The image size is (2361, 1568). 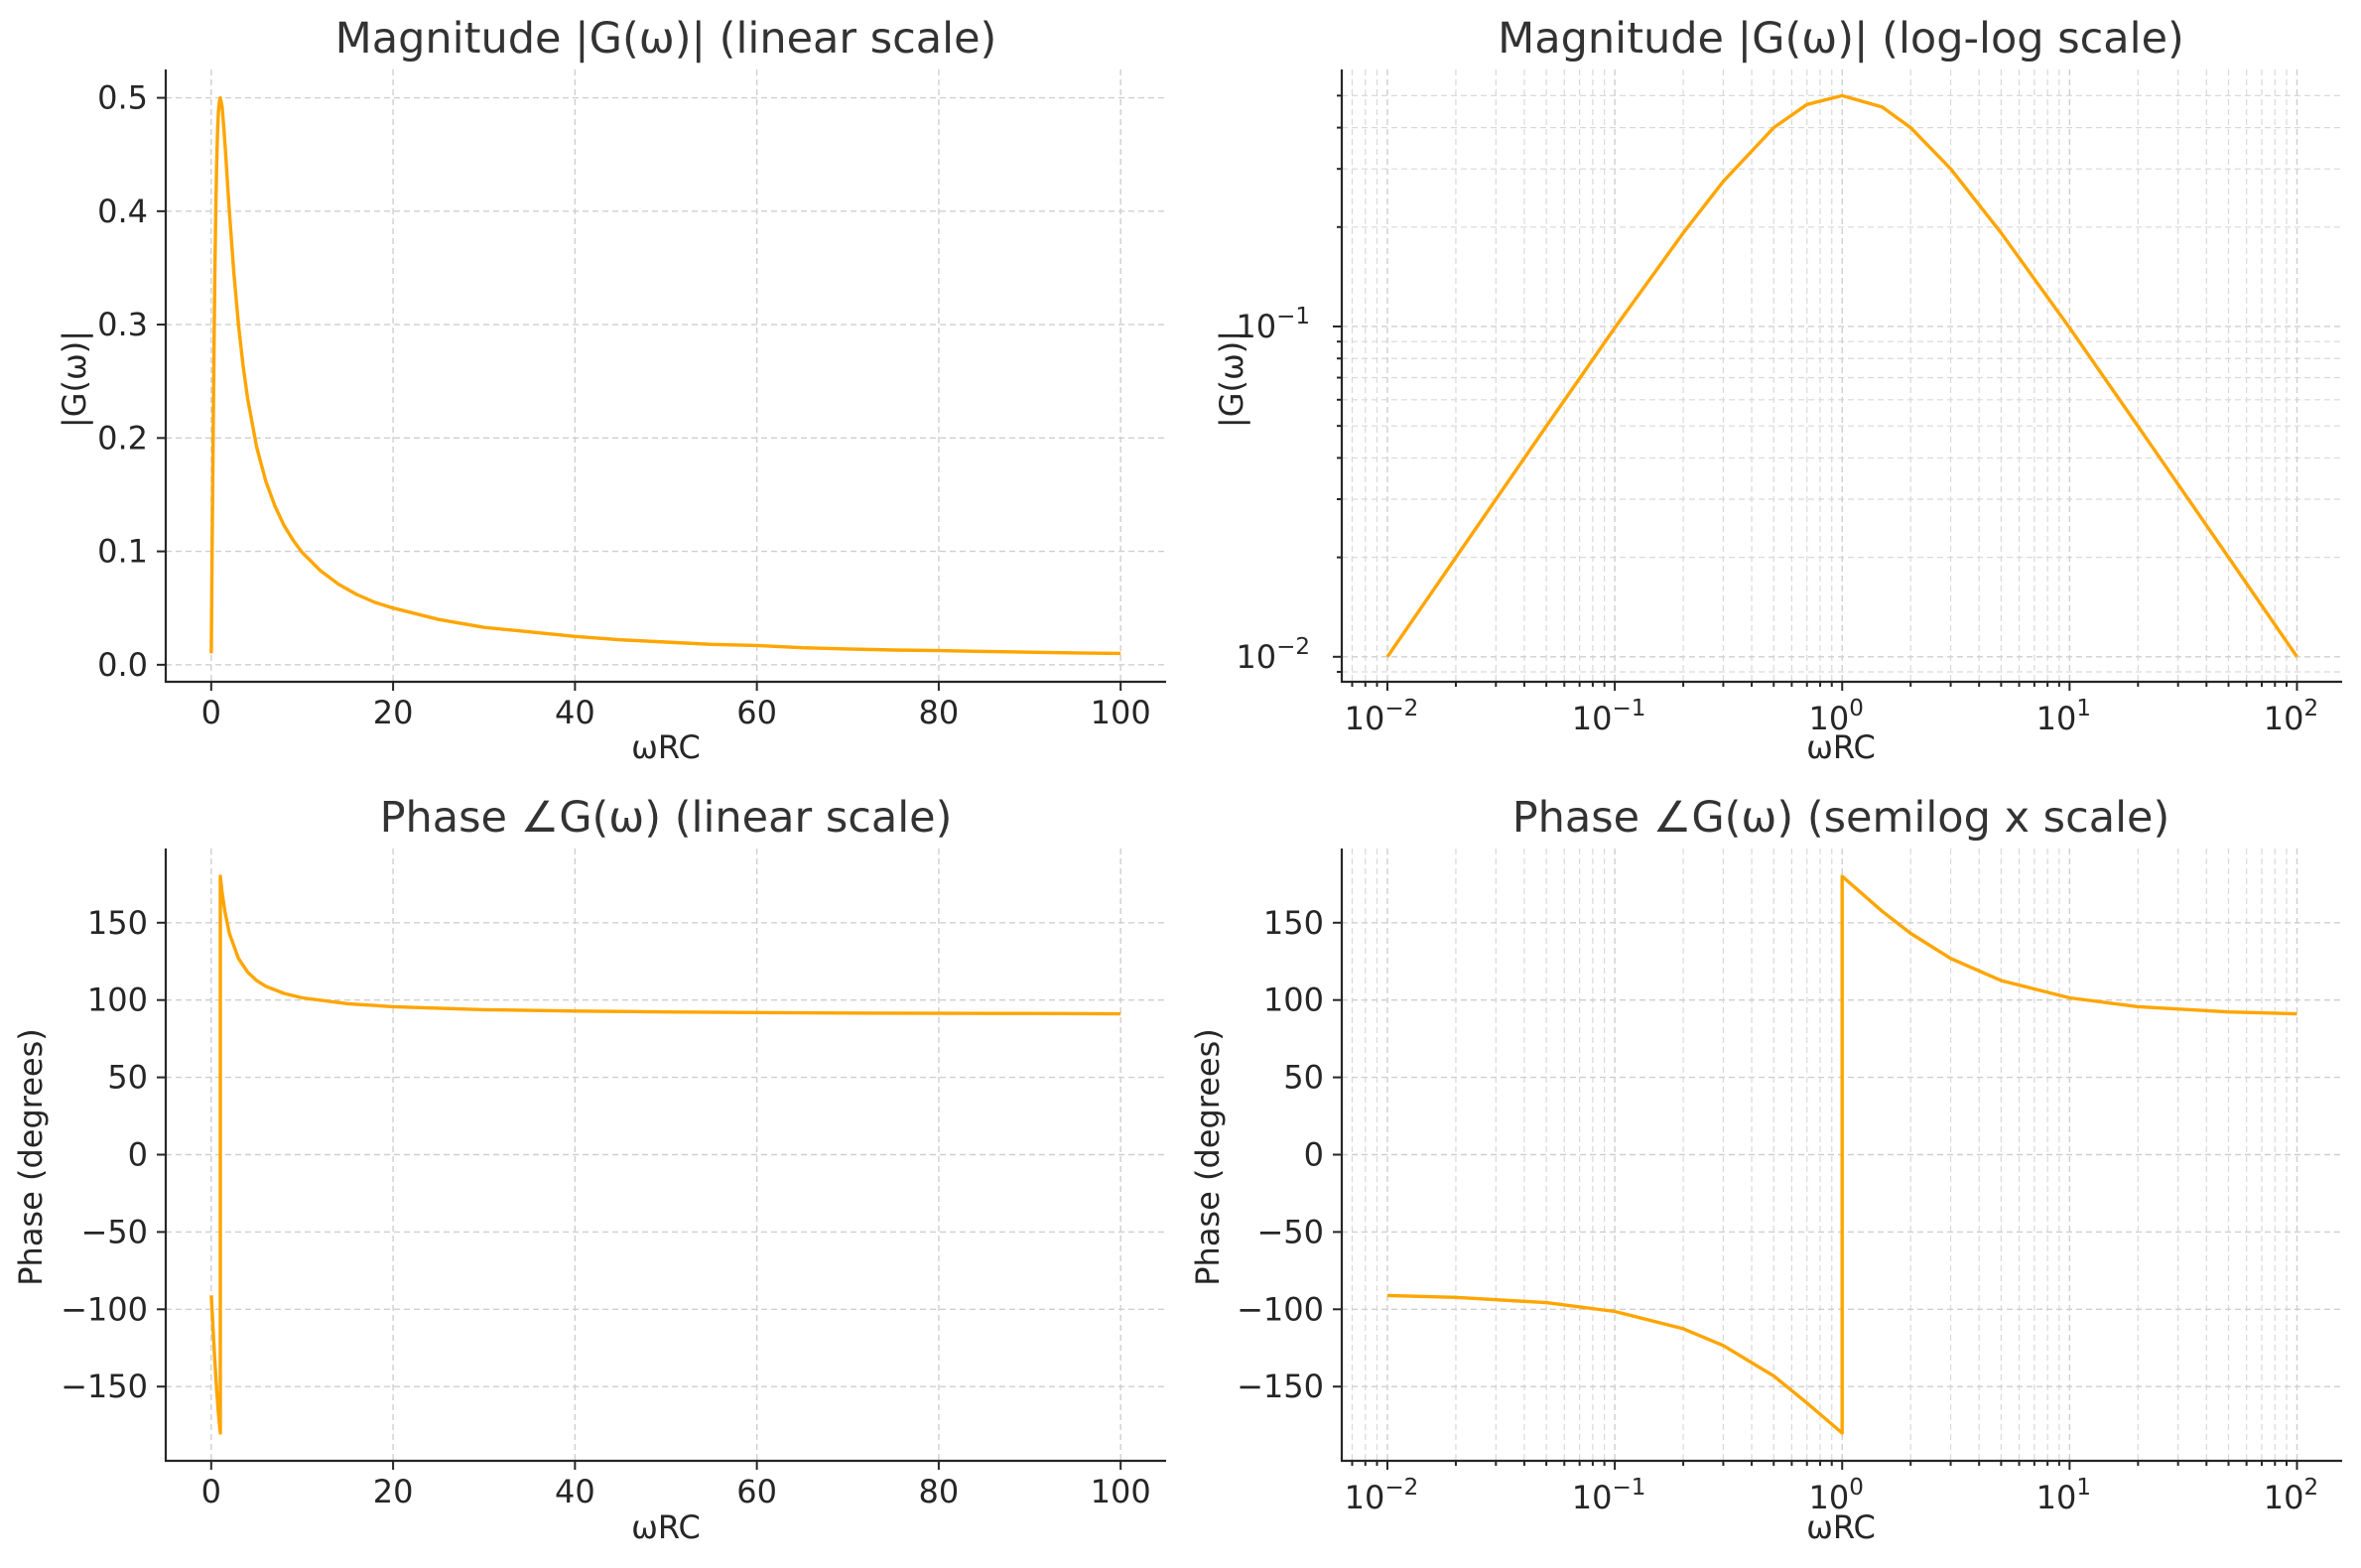 I want to click on chart-title: Magnitude |G(ω)| (log-log scale), so click(x=1841, y=39).